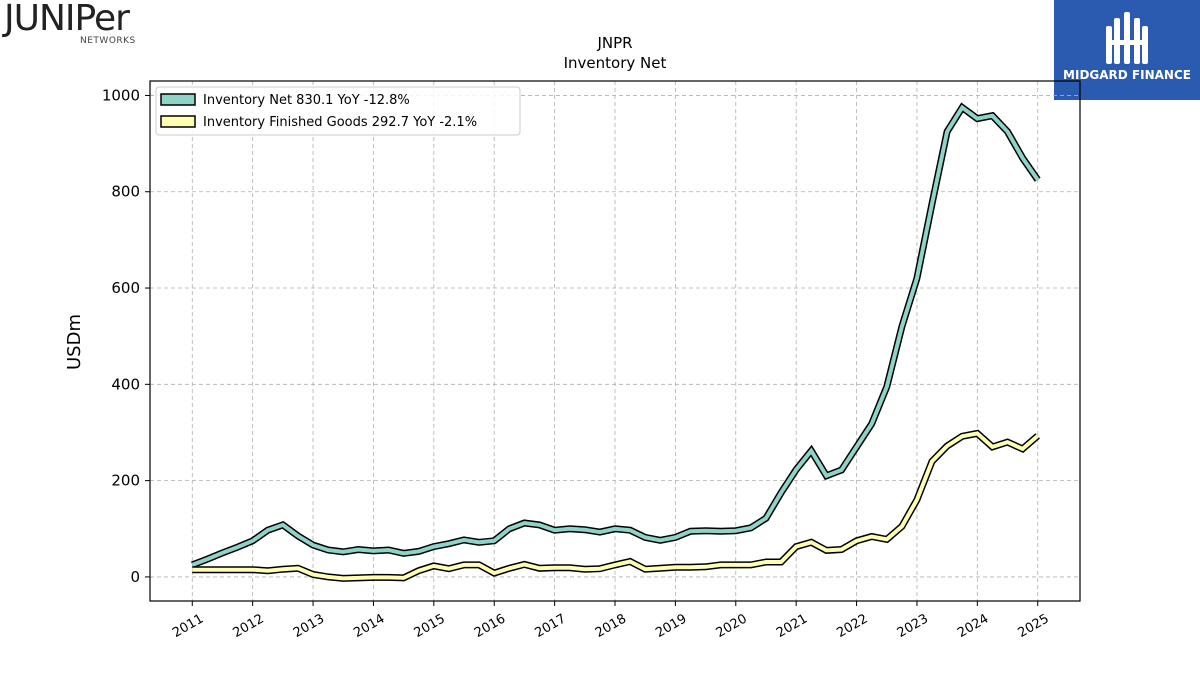 This screenshot has width=1200, height=675. Describe the element at coordinates (249, 626) in the screenshot. I see `x-tick-label: 2012` at that location.